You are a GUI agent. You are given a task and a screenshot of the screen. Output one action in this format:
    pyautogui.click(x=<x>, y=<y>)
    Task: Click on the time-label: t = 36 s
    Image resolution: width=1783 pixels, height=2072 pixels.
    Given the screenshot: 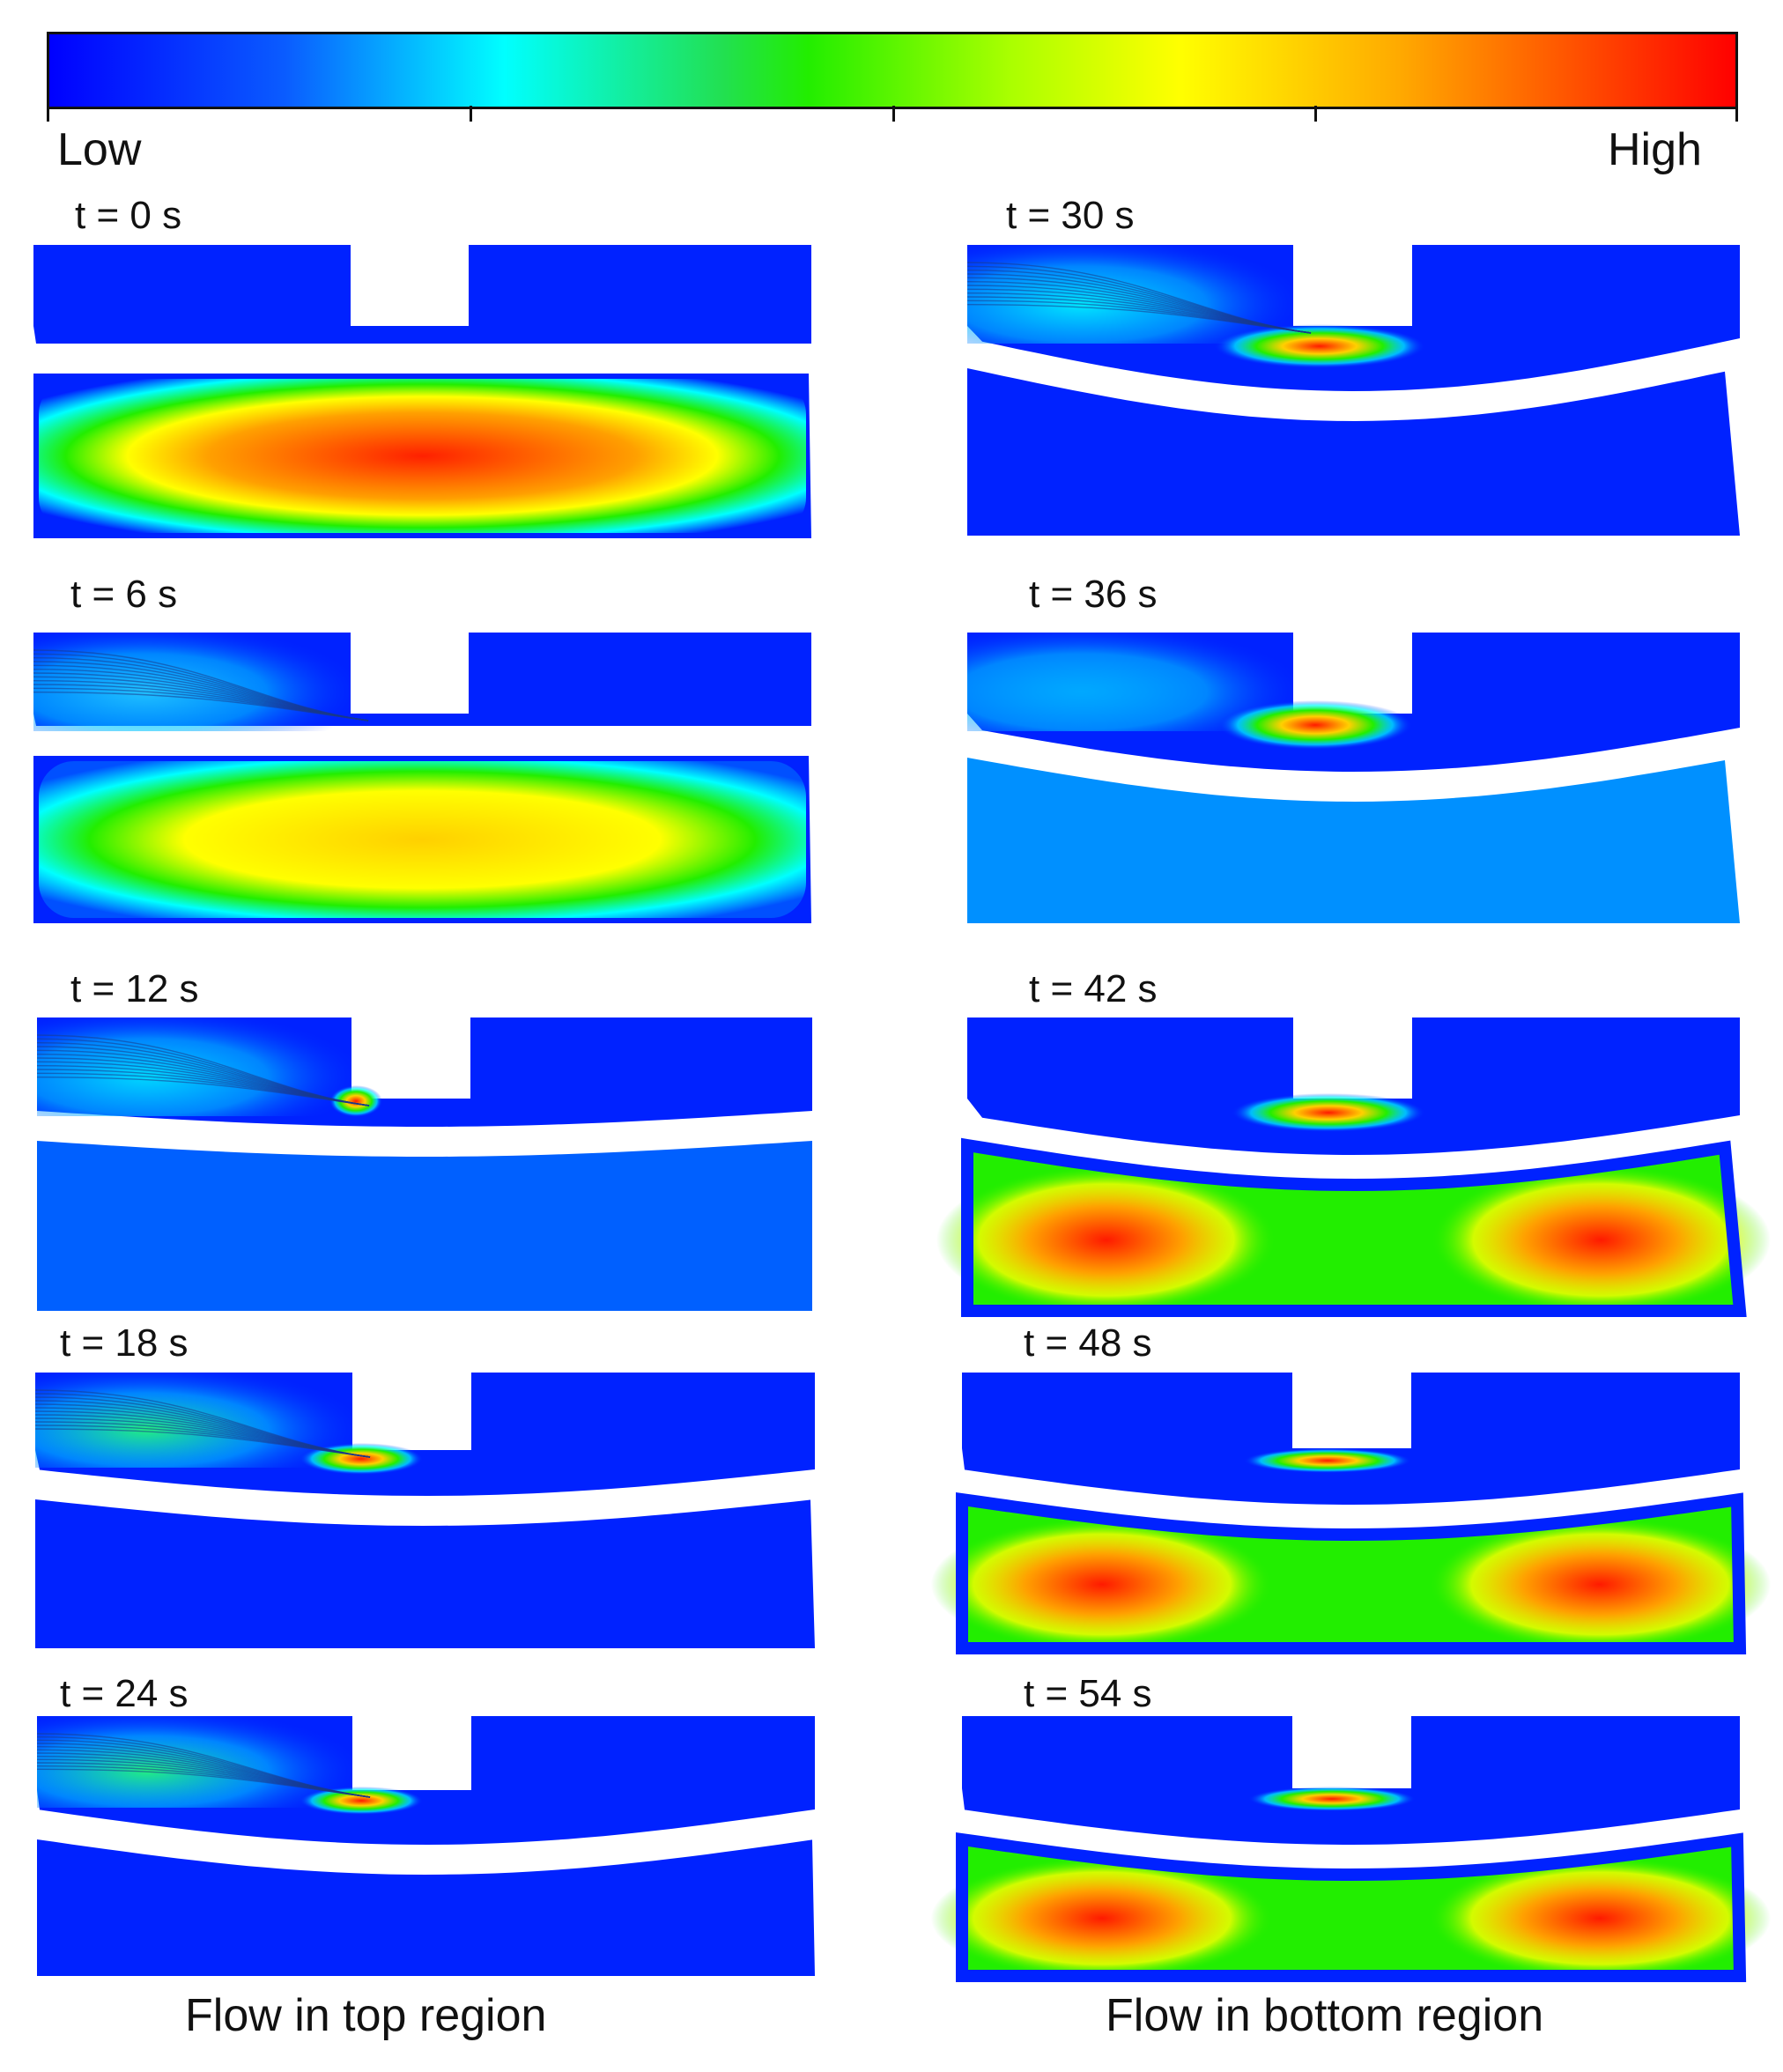 What is the action you would take?
    pyautogui.click(x=1093, y=594)
    